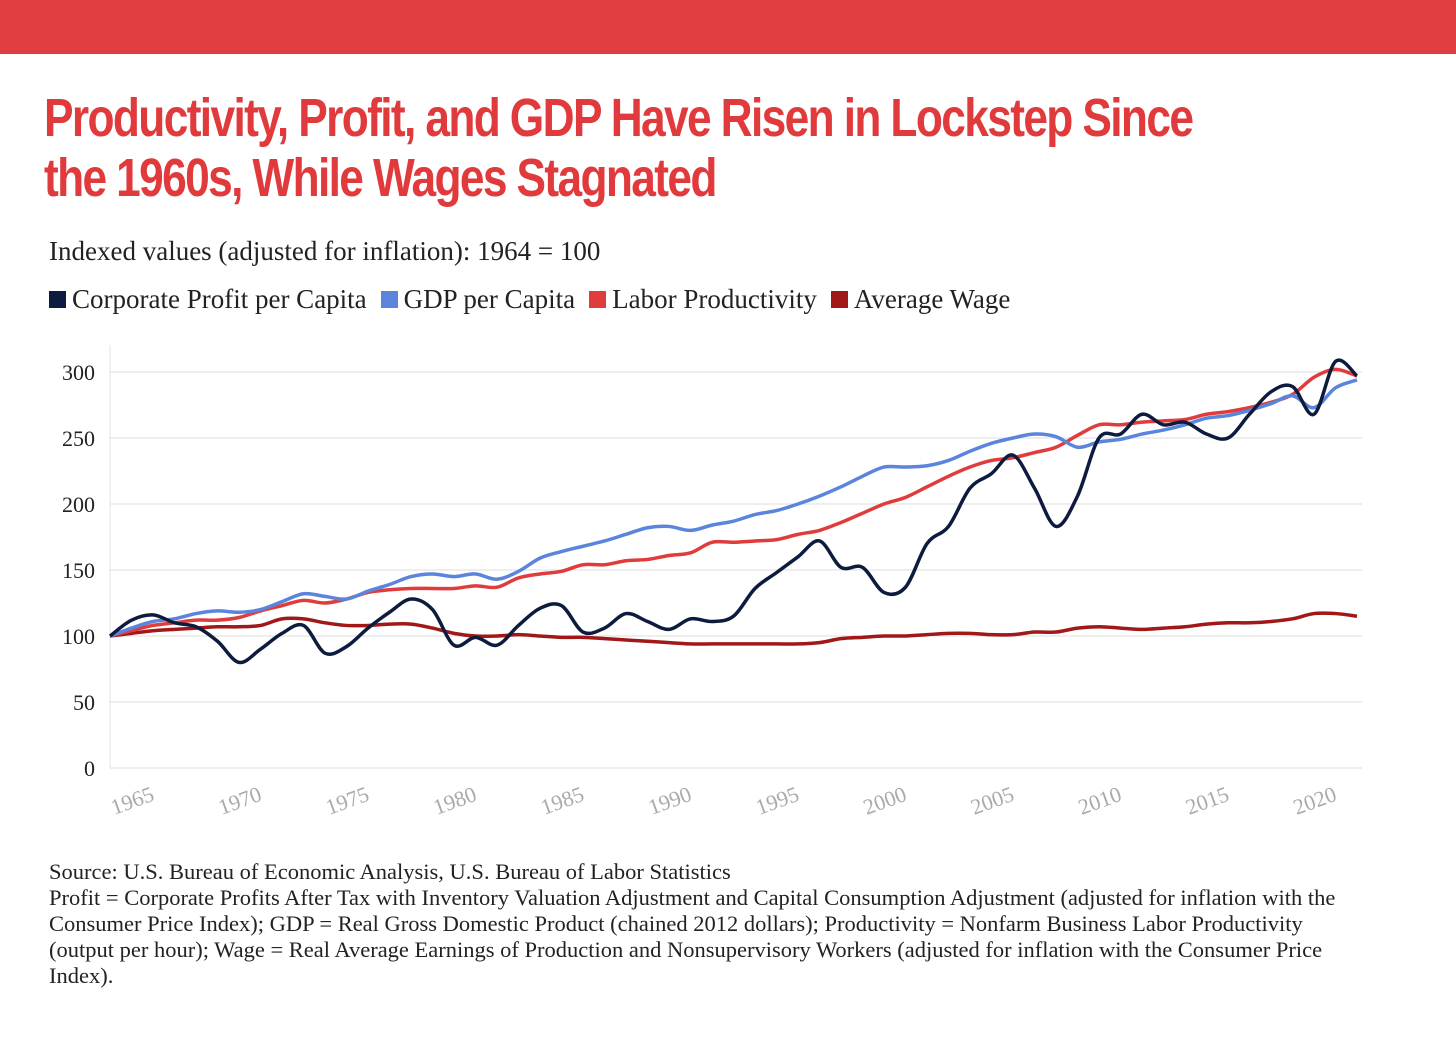 The height and width of the screenshot is (1038, 1456). What do you see at coordinates (714, 299) in the screenshot?
I see `legend-label: Labor Productivity` at bounding box center [714, 299].